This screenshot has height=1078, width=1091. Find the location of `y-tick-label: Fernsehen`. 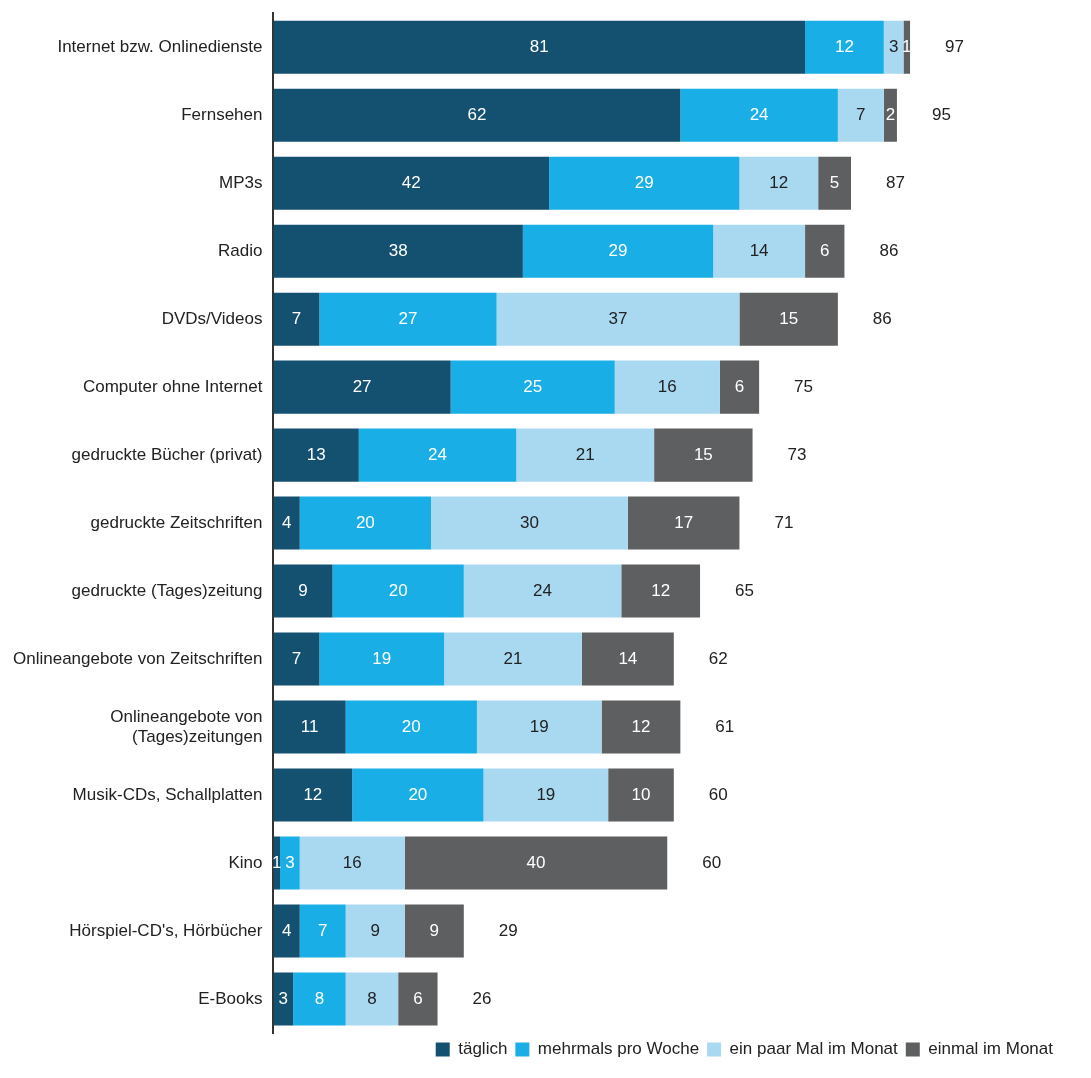

y-tick-label: Fernsehen is located at coordinates (222, 114).